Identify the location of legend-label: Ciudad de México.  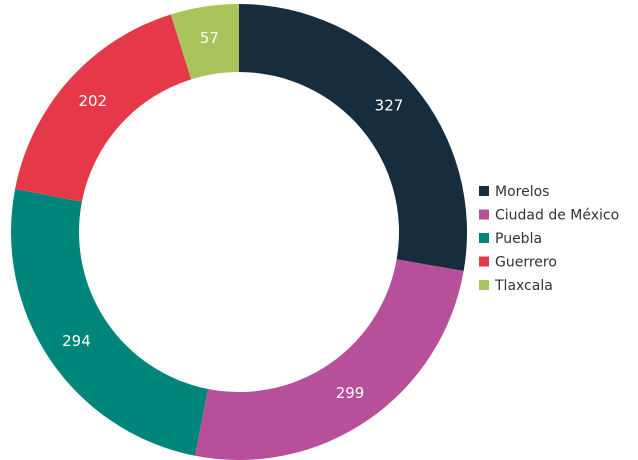
(557, 216).